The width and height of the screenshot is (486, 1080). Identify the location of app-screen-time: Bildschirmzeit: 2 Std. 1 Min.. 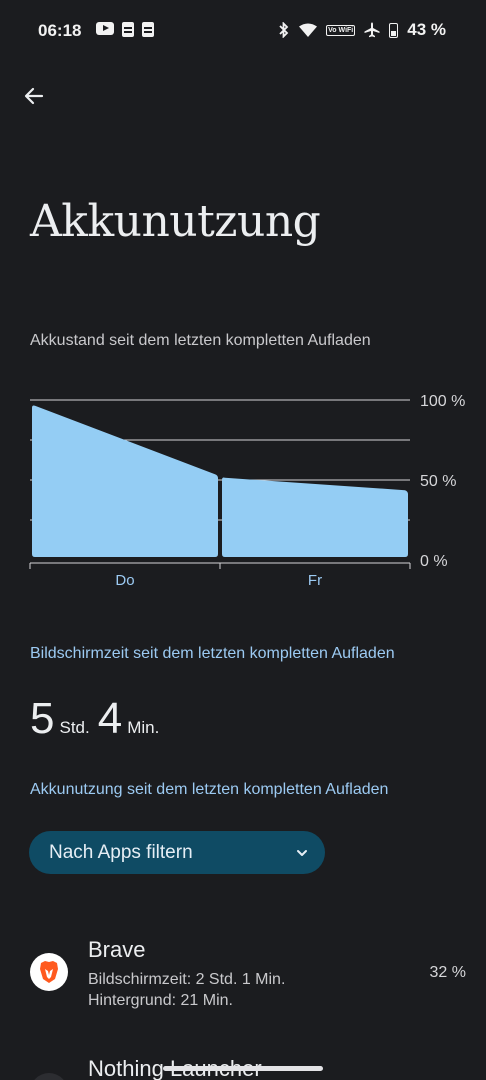
(187, 979).